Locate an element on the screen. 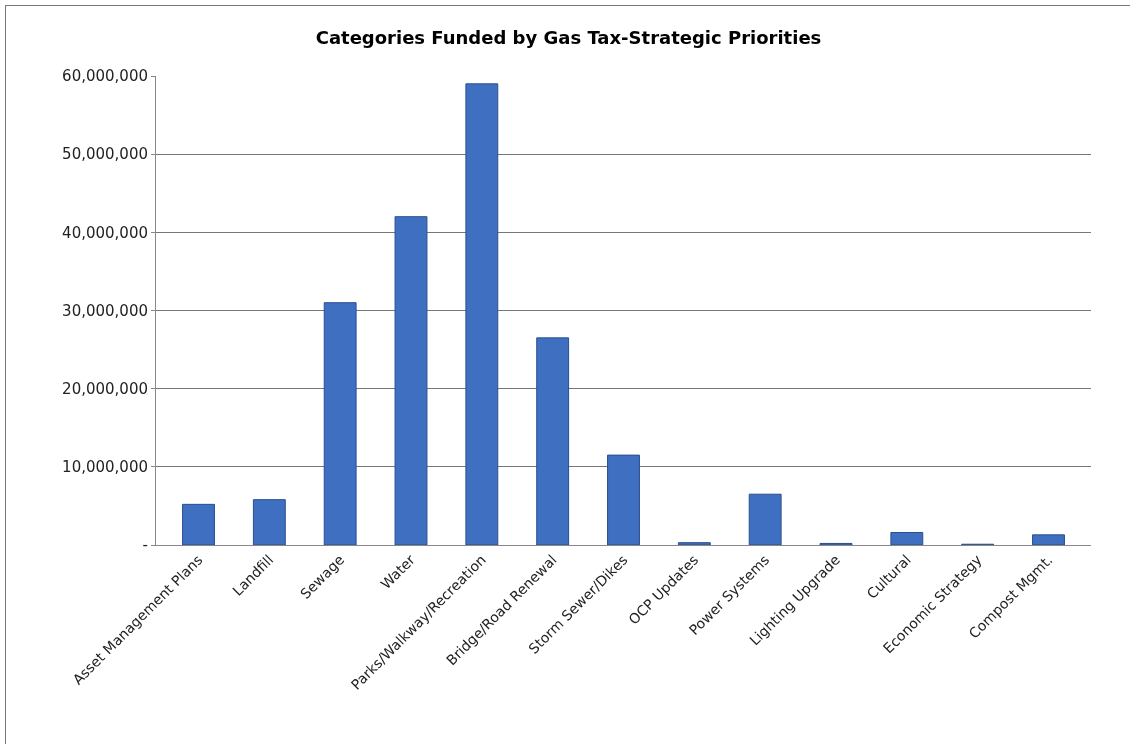  y-tick-label: 20,000,000 is located at coordinates (105, 388).